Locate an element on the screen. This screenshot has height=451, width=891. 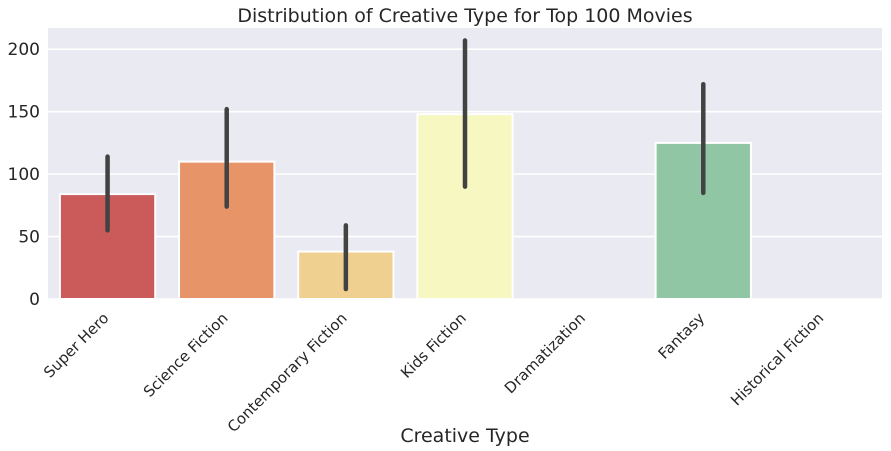
y-tick-label: 200 is located at coordinates (24, 50).